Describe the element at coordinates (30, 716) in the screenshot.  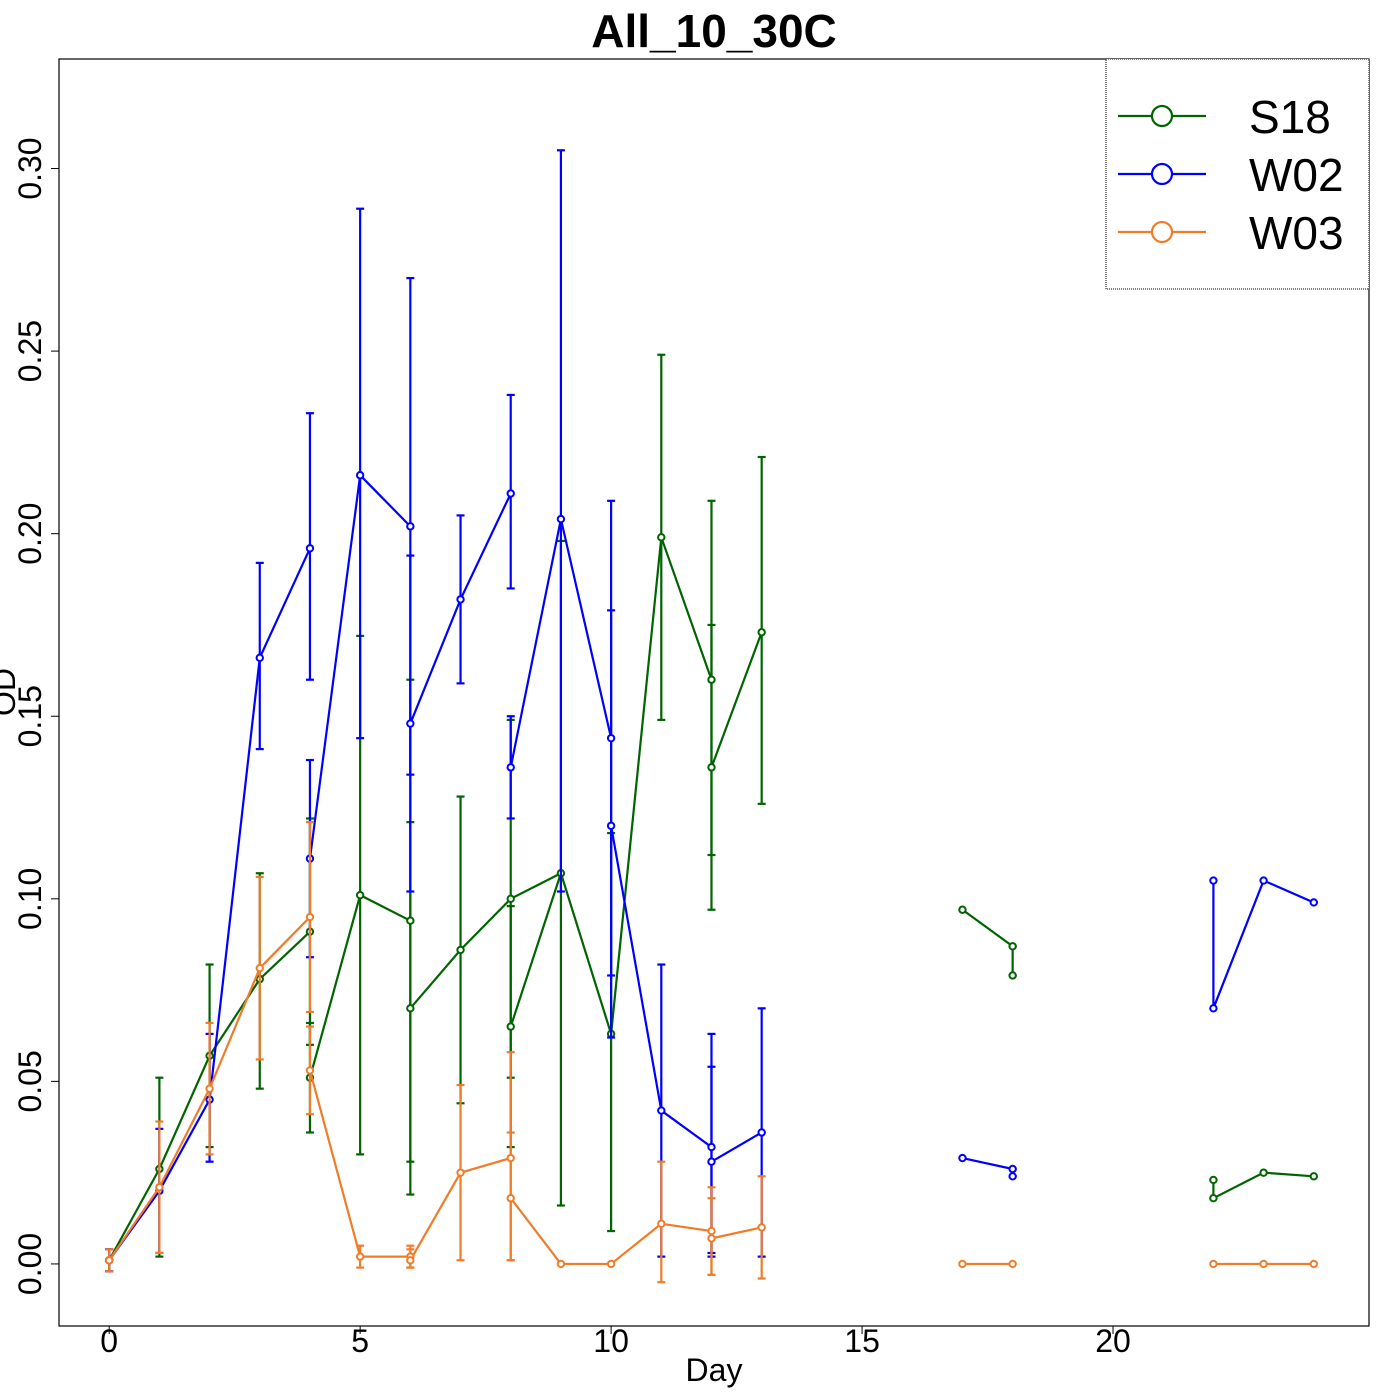
I see `y-tick-label: 0.15` at that location.